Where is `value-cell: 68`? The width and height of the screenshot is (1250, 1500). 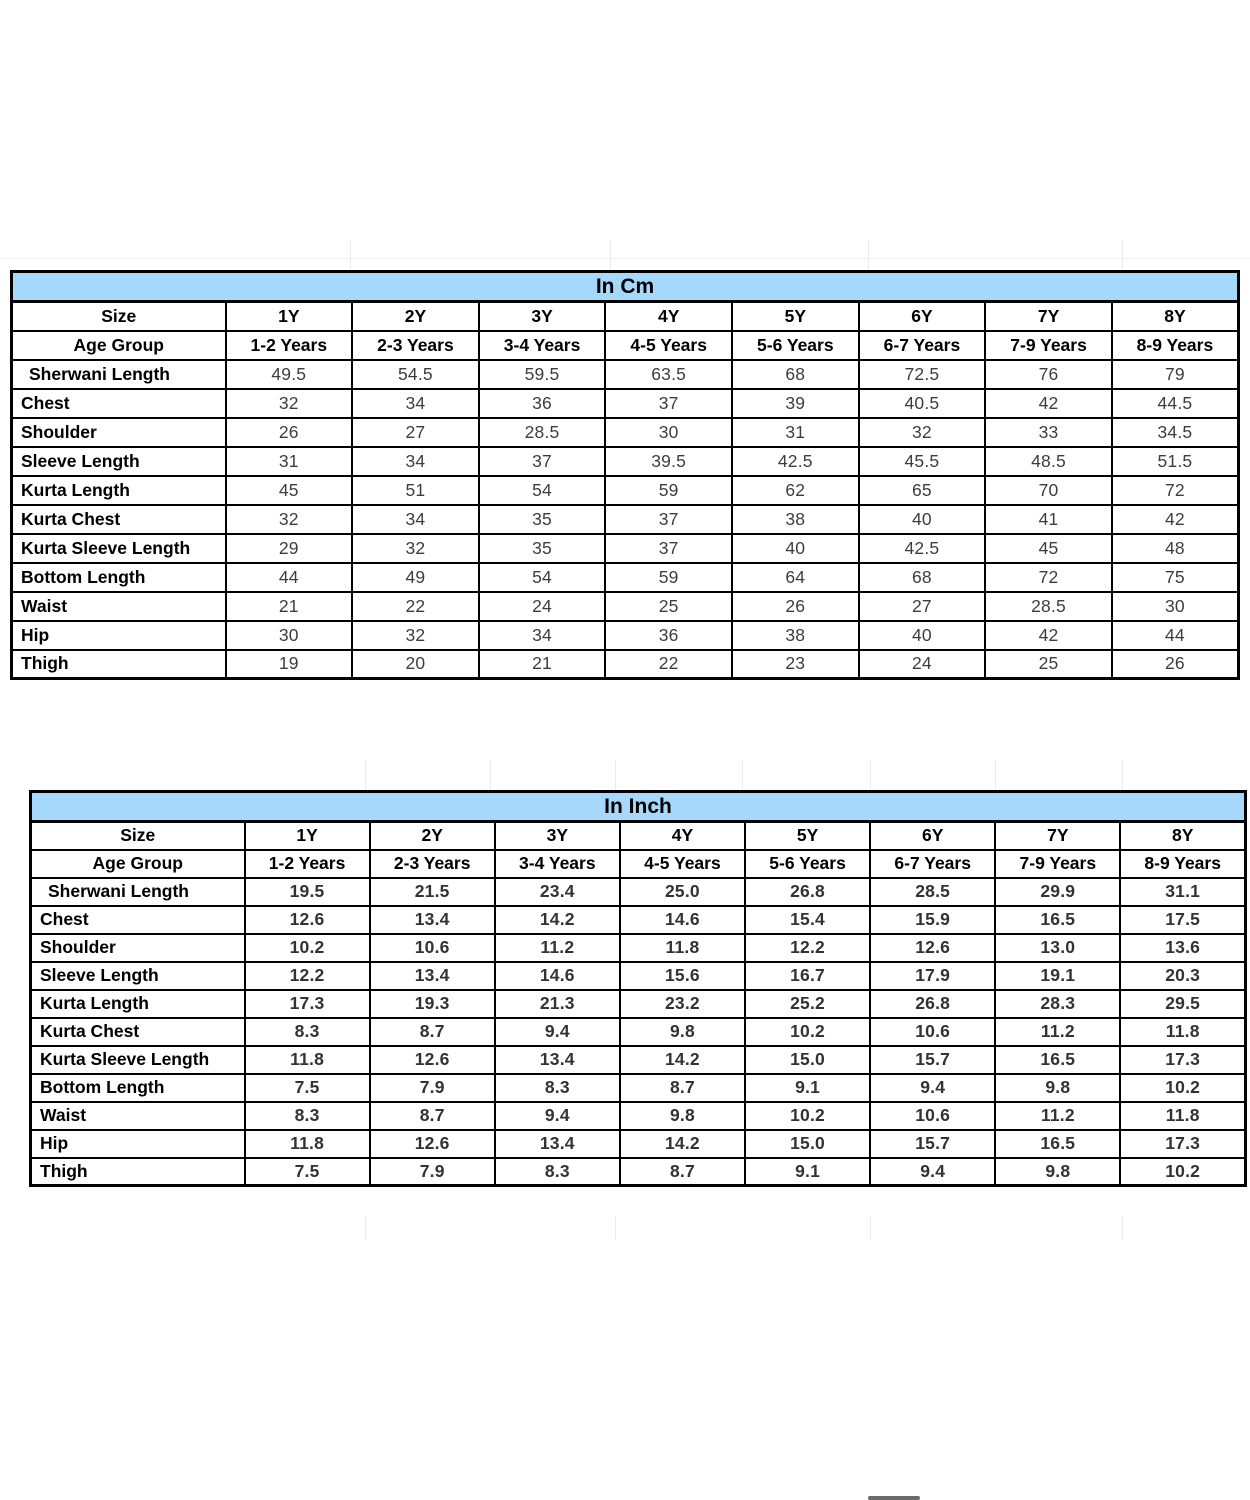
value-cell: 68 is located at coordinates (922, 577).